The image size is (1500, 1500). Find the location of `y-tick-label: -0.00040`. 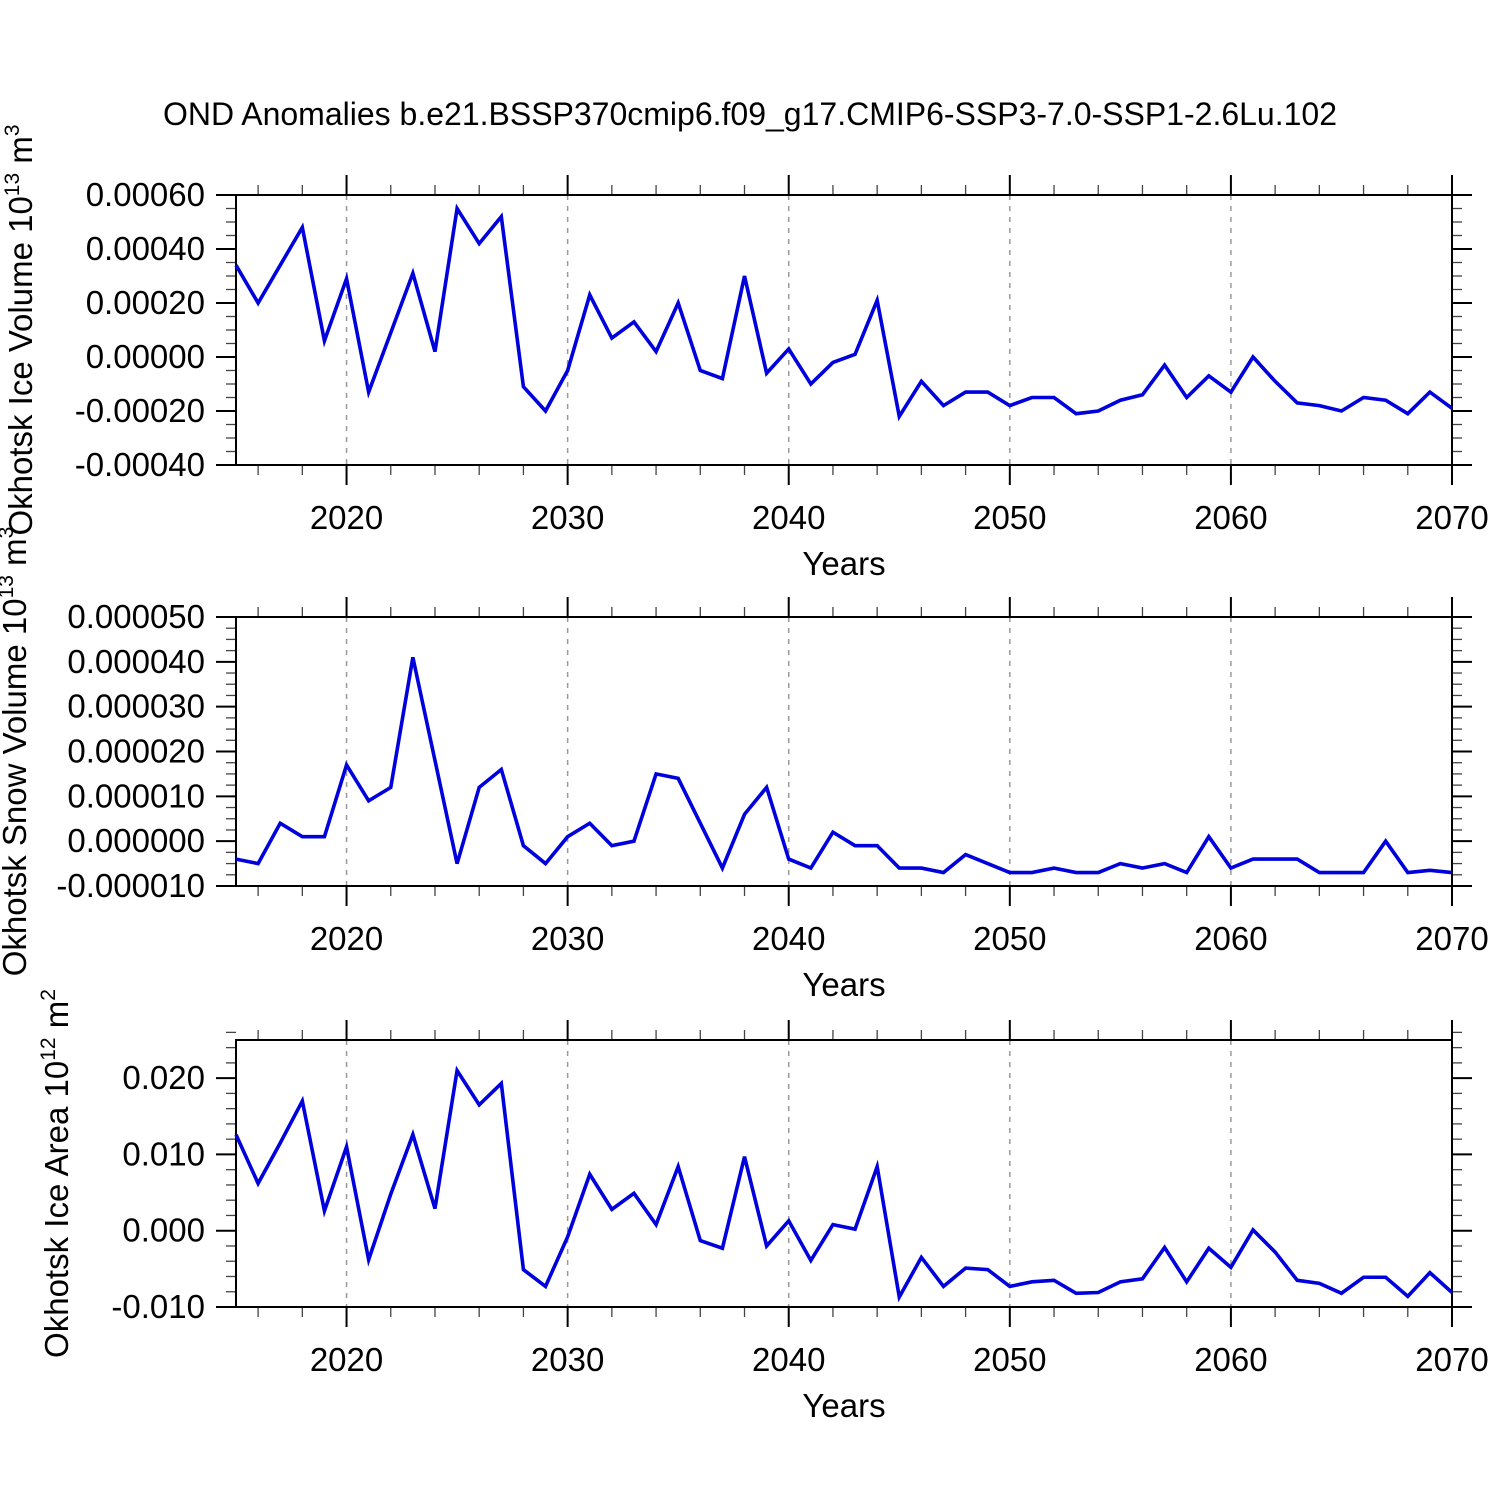

y-tick-label: -0.00040 is located at coordinates (140, 464).